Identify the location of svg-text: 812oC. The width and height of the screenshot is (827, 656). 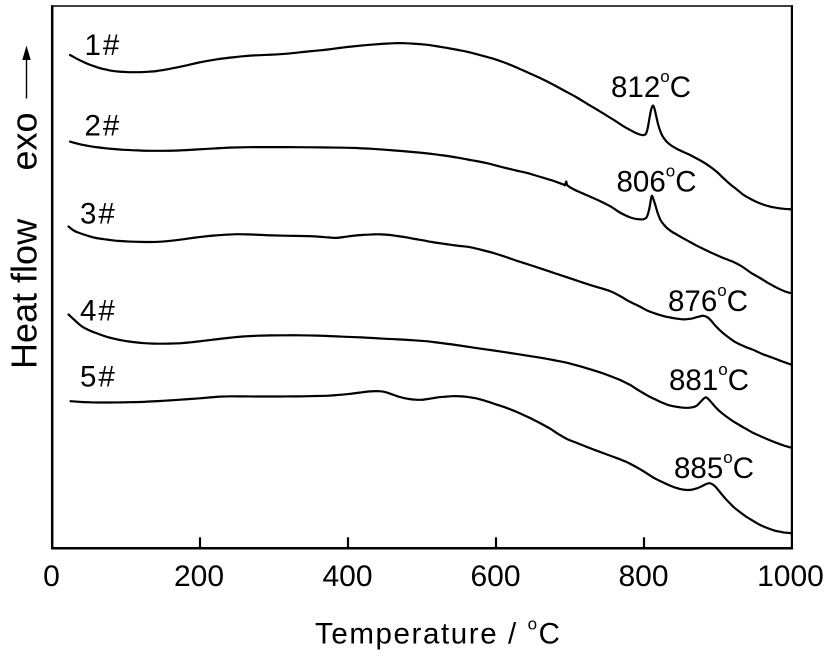
(651, 85).